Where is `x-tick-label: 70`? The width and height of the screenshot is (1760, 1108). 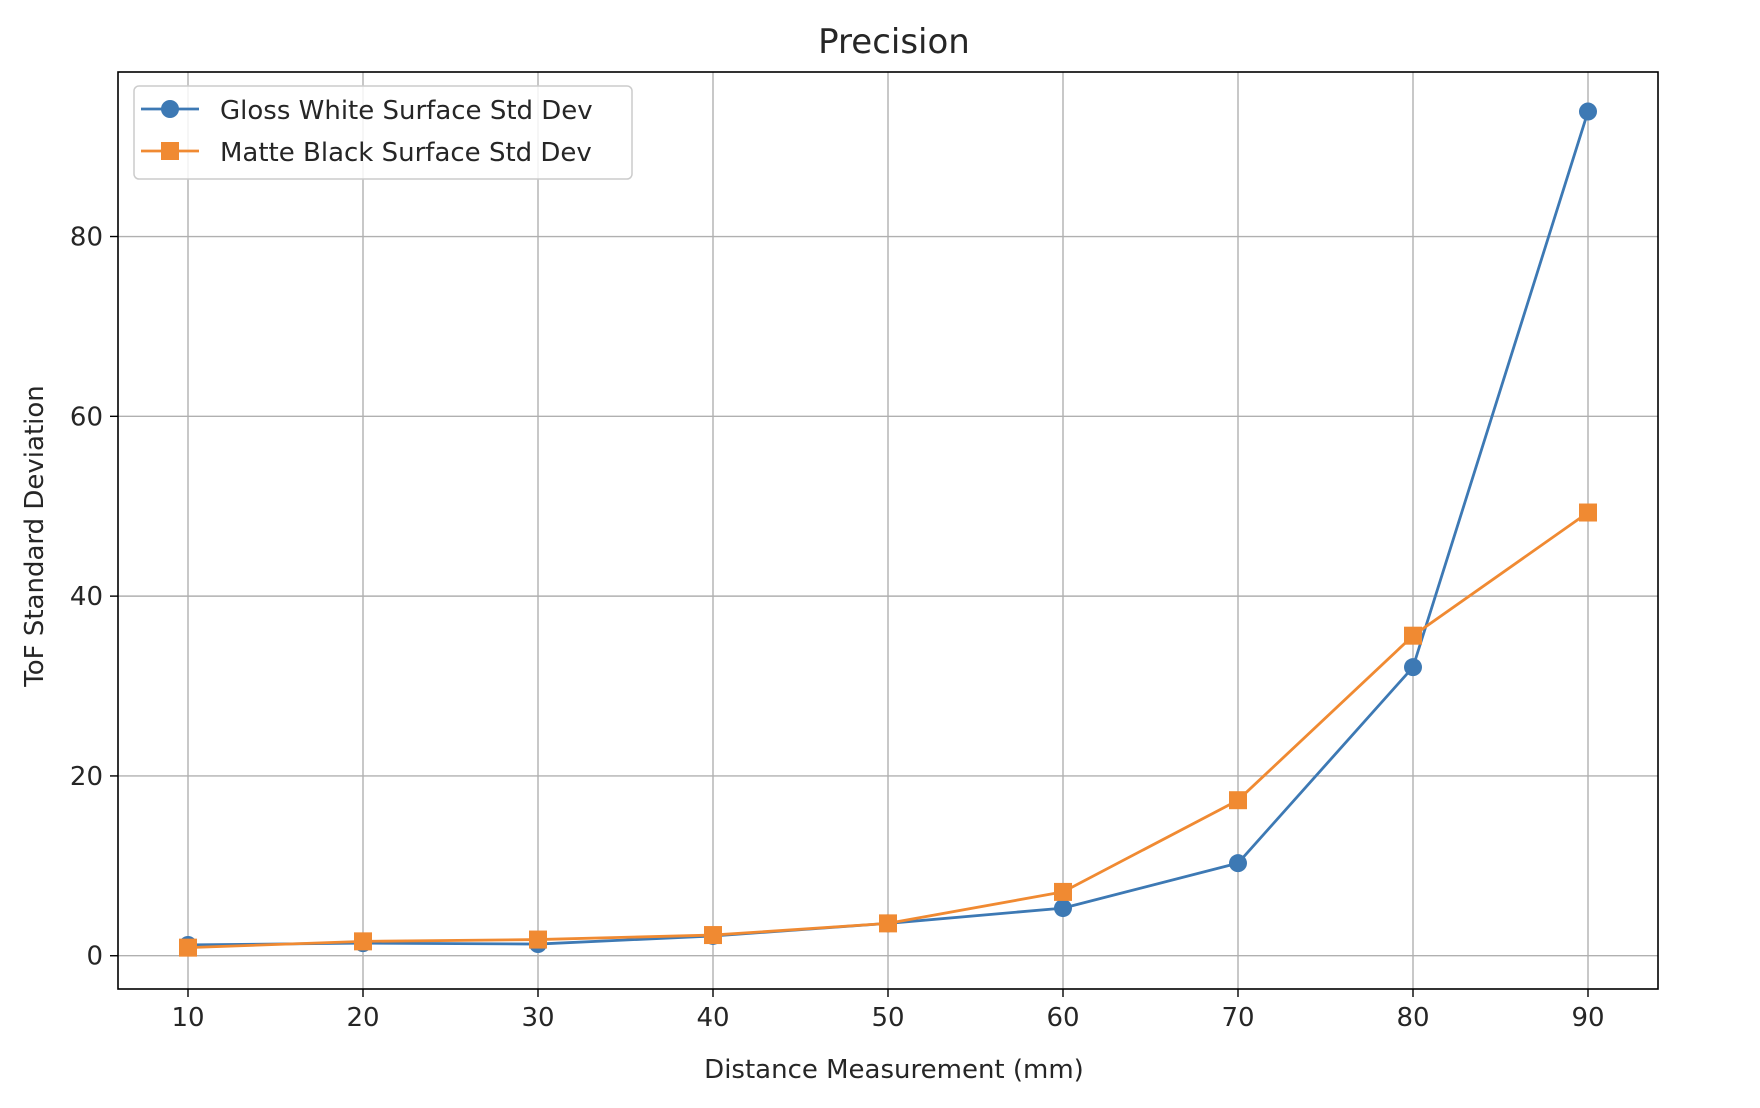
x-tick-label: 70 is located at coordinates (1237, 1018).